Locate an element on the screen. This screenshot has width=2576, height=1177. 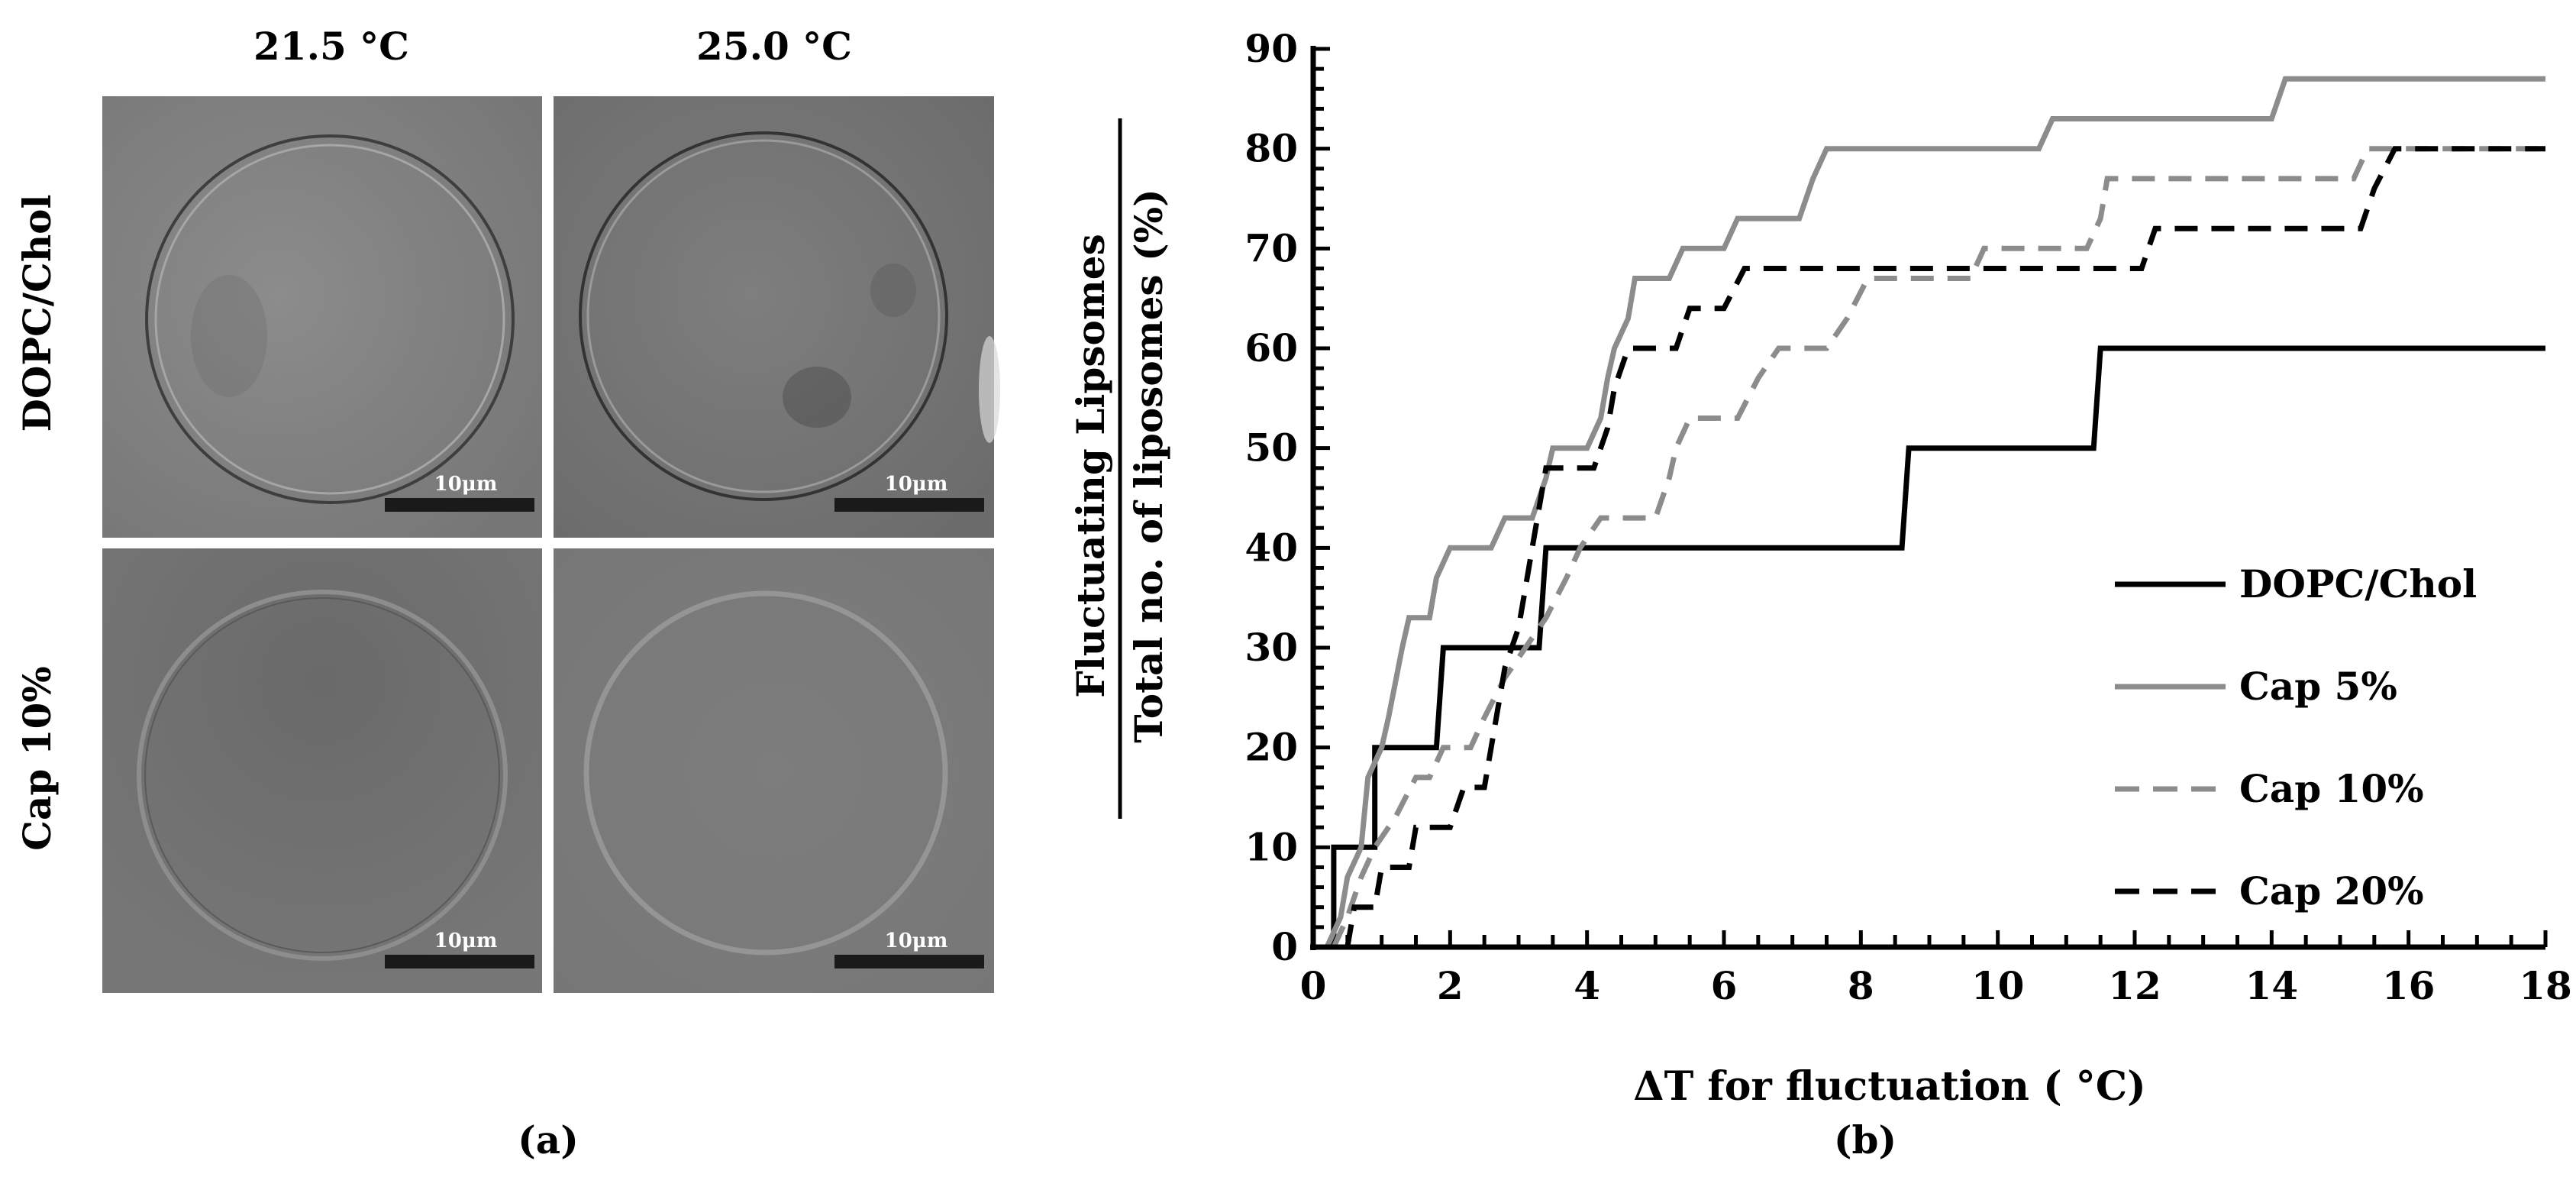
x-tick-label: 12 is located at coordinates (2134, 985).